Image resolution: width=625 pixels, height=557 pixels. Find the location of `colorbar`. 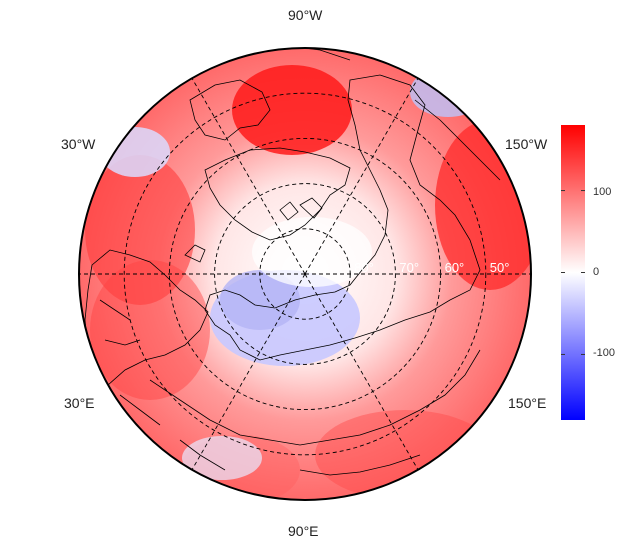

colorbar is located at coordinates (573, 272).